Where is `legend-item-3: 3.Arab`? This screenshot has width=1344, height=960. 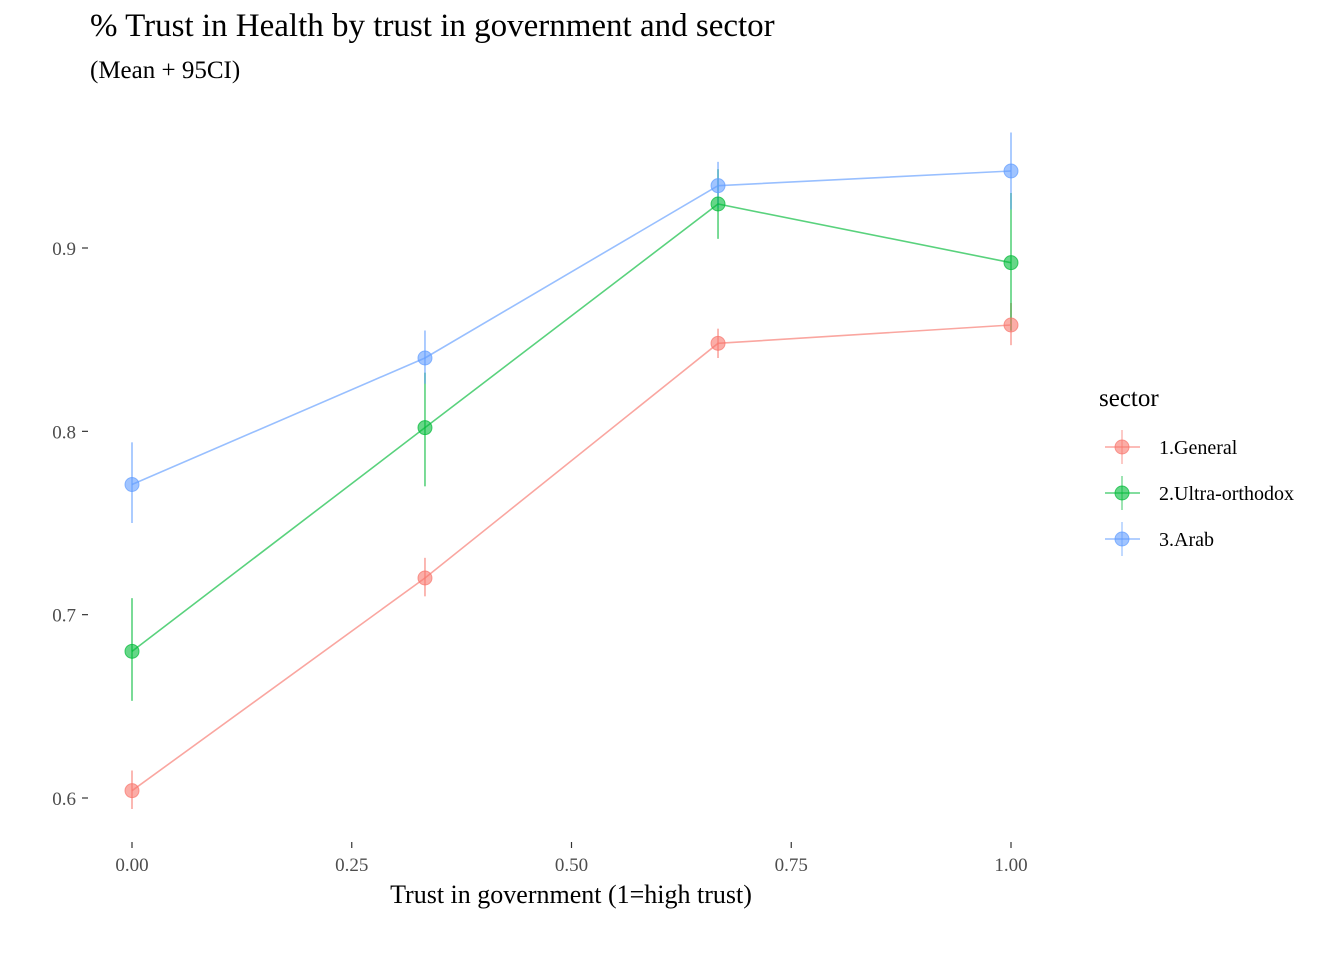 legend-item-3: 3.Arab is located at coordinates (1159, 539).